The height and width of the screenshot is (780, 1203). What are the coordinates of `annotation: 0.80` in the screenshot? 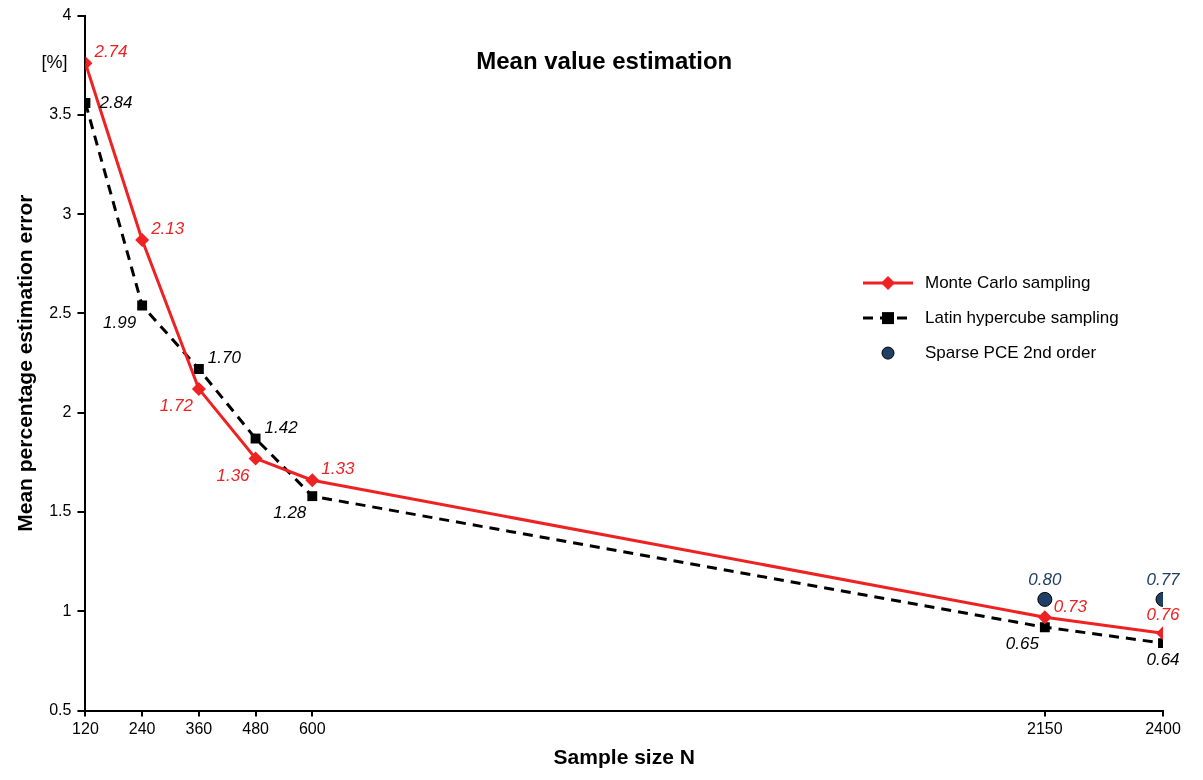 It's located at (1045, 579).